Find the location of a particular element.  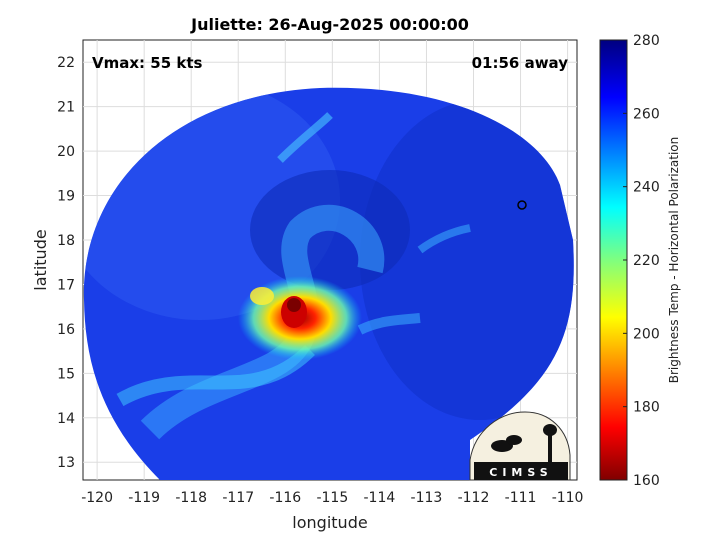

y-tick-label: 21 is located at coordinates (66, 108).